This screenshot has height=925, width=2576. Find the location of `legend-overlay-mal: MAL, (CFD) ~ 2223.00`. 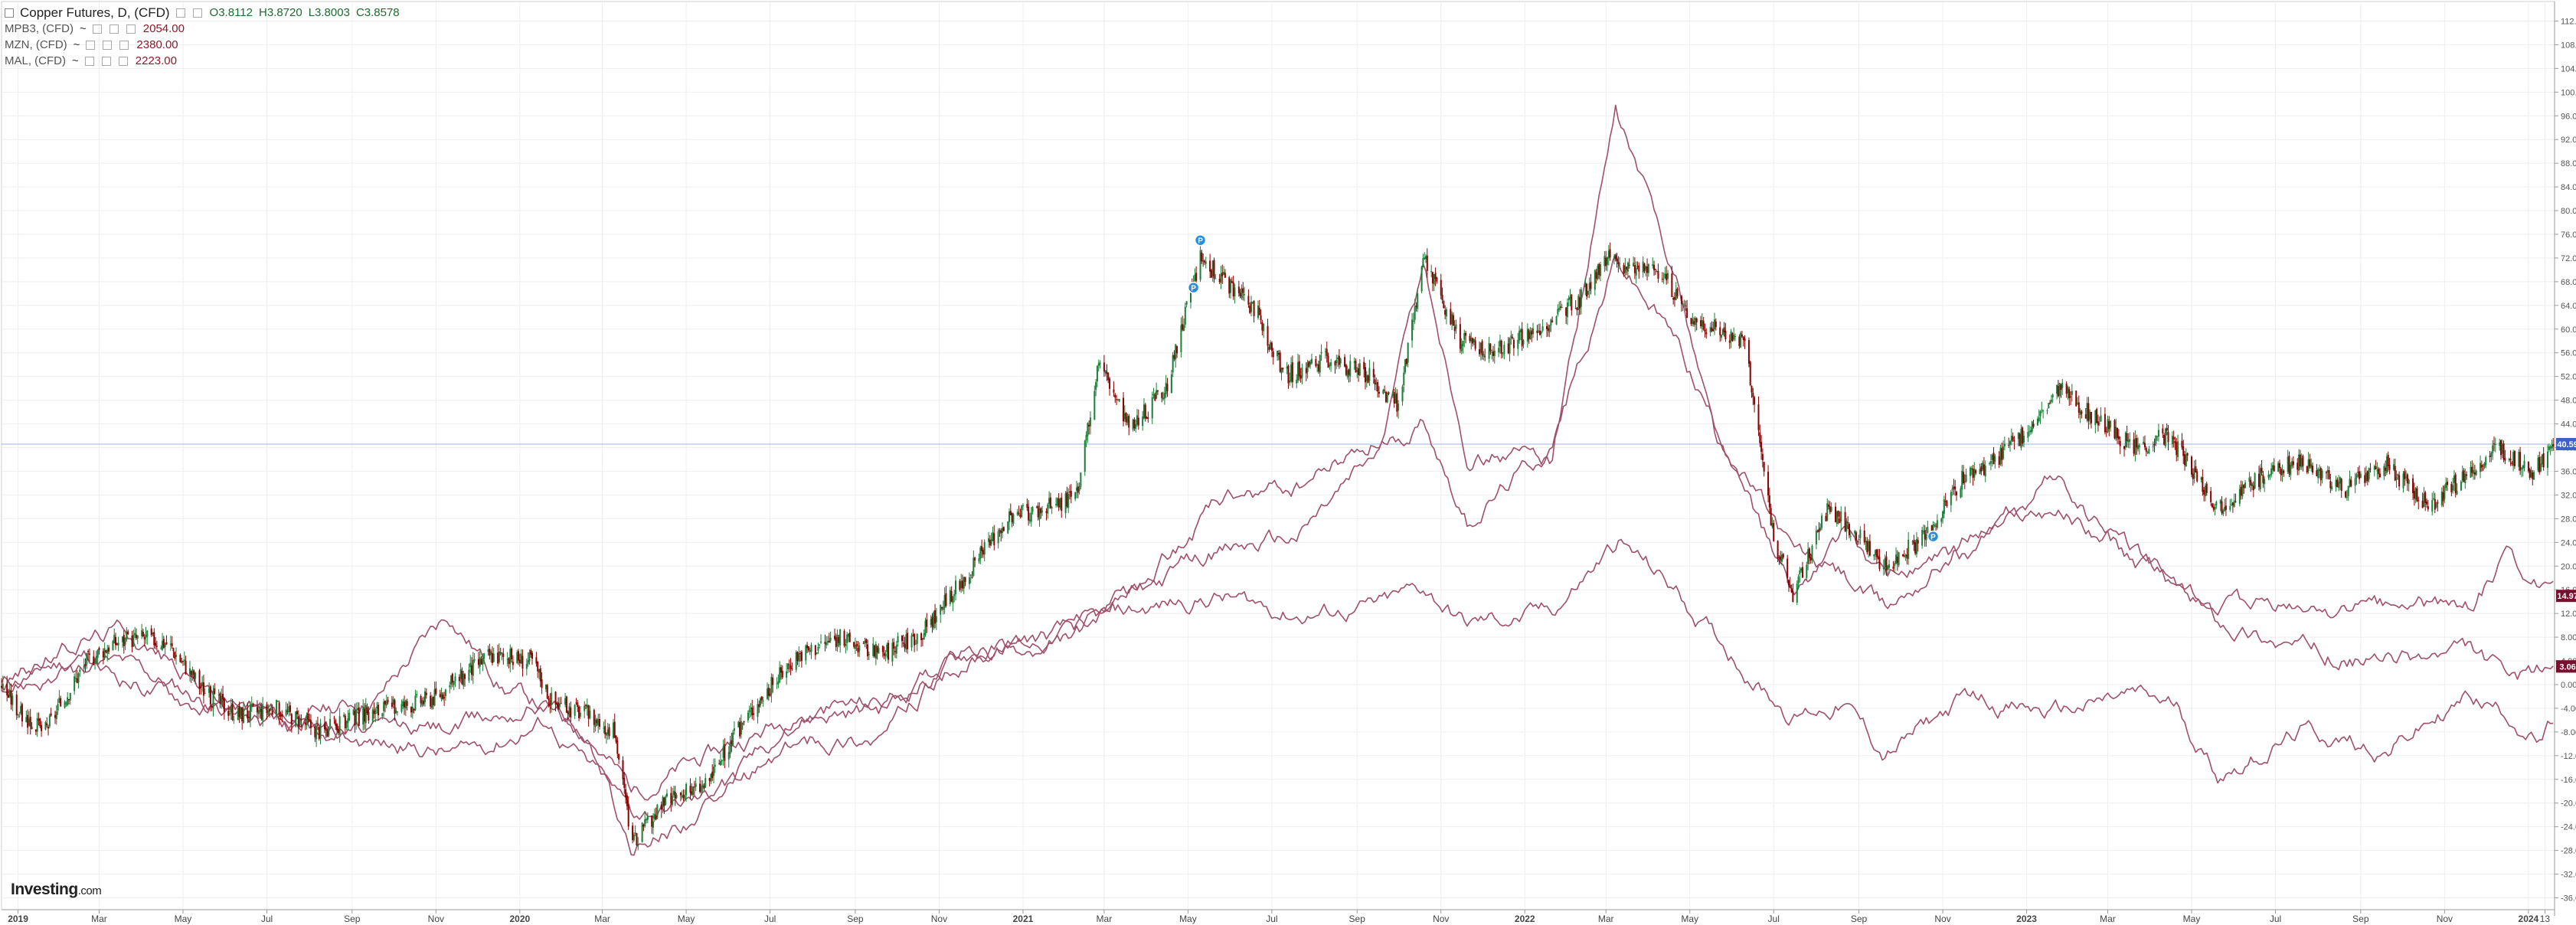

legend-overlay-mal: MAL, (CFD) ~ 2223.00 is located at coordinates (91, 60).